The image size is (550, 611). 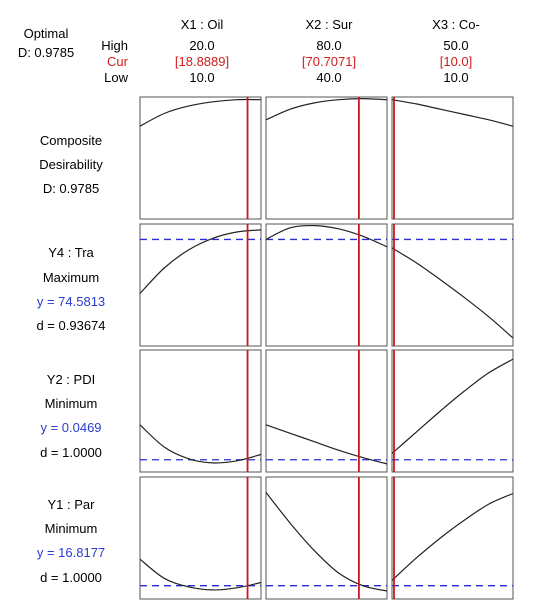 What do you see at coordinates (455, 45) in the screenshot?
I see `factor-high: 50.0` at bounding box center [455, 45].